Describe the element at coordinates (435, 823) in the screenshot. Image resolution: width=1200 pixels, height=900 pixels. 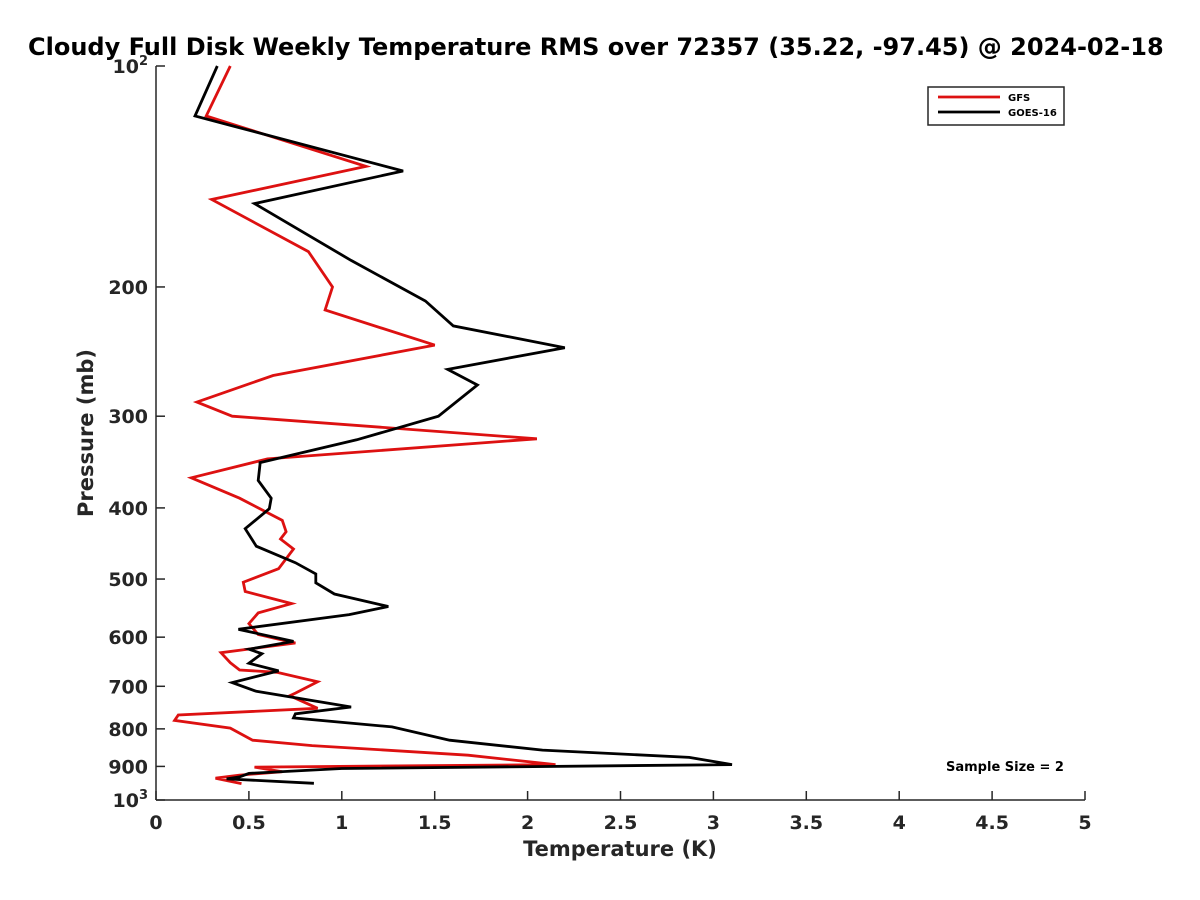
I see `x-tick-label: 1.5` at that location.